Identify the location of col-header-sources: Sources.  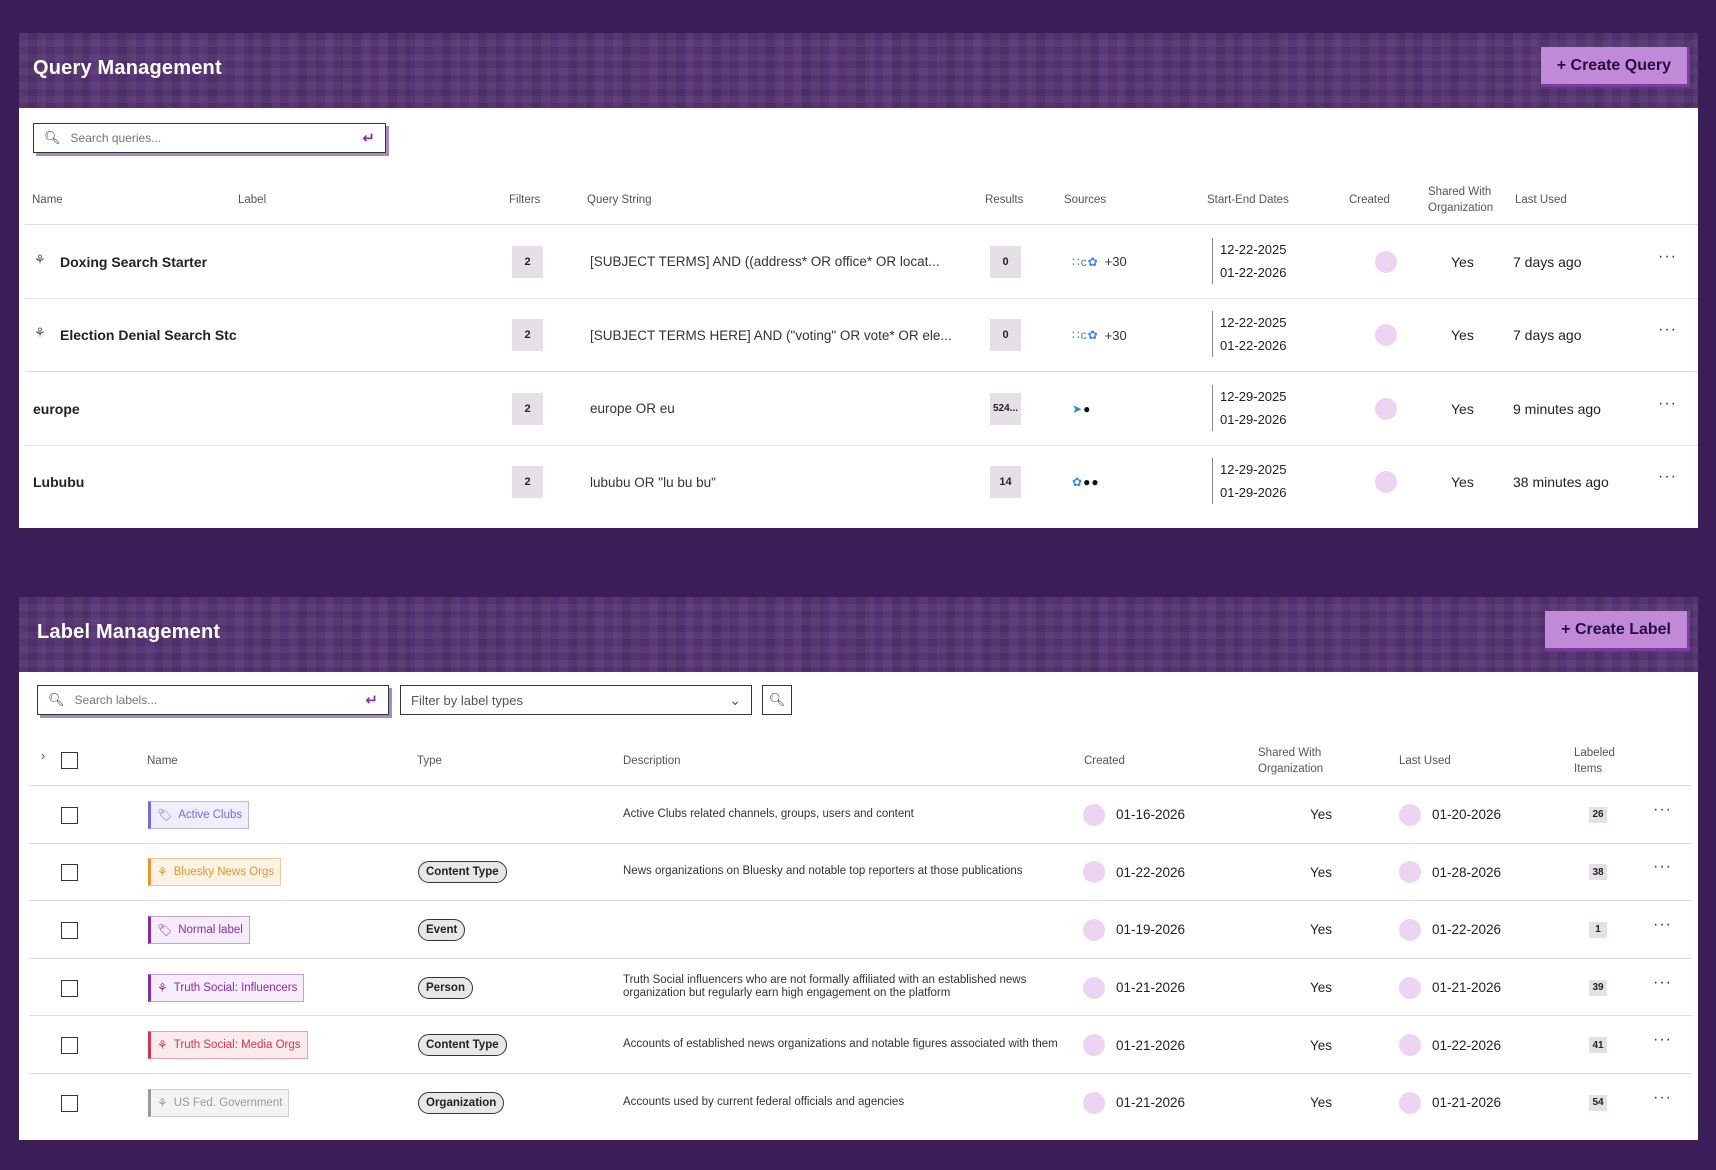
(1085, 200).